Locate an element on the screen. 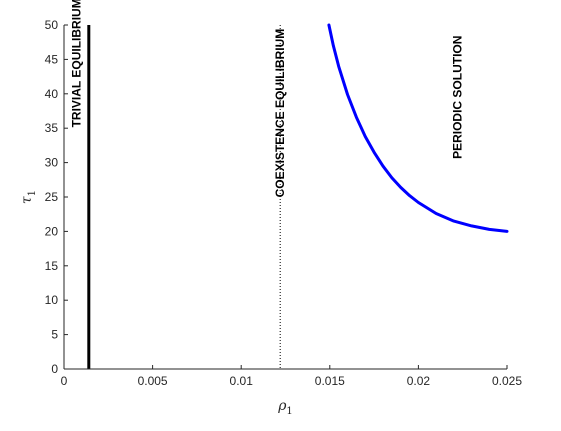  y-tick-label: 0 is located at coordinates (54, 369).